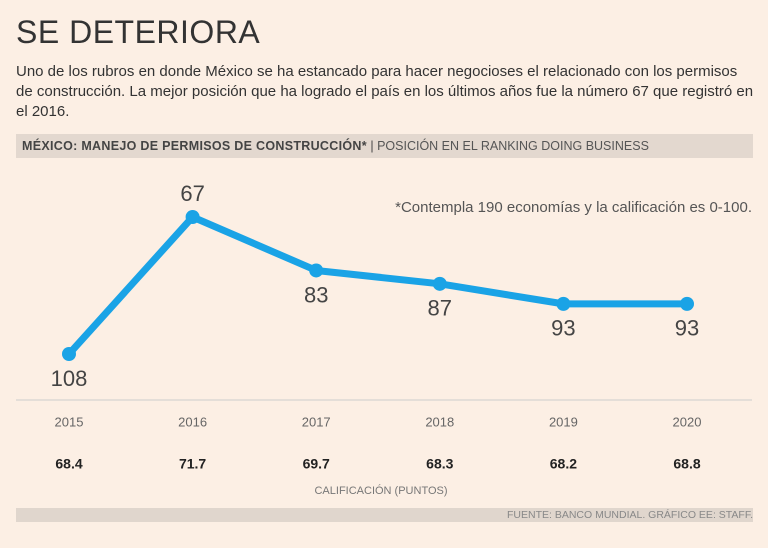 Image resolution: width=768 pixels, height=548 pixels. Describe the element at coordinates (316, 294) in the screenshot. I see `data-label: 83` at that location.